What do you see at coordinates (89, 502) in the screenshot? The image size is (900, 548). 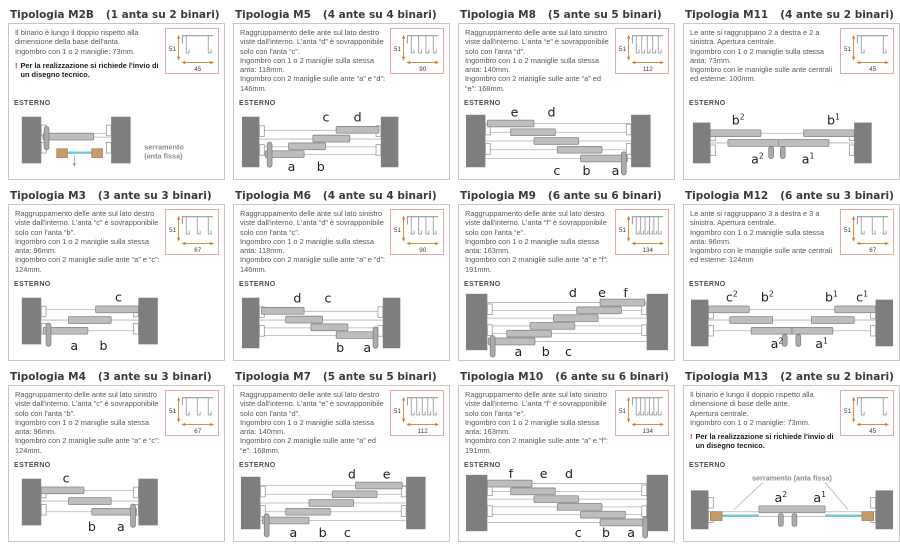 I see `technical-plan-drawing: c b a` at bounding box center [89, 502].